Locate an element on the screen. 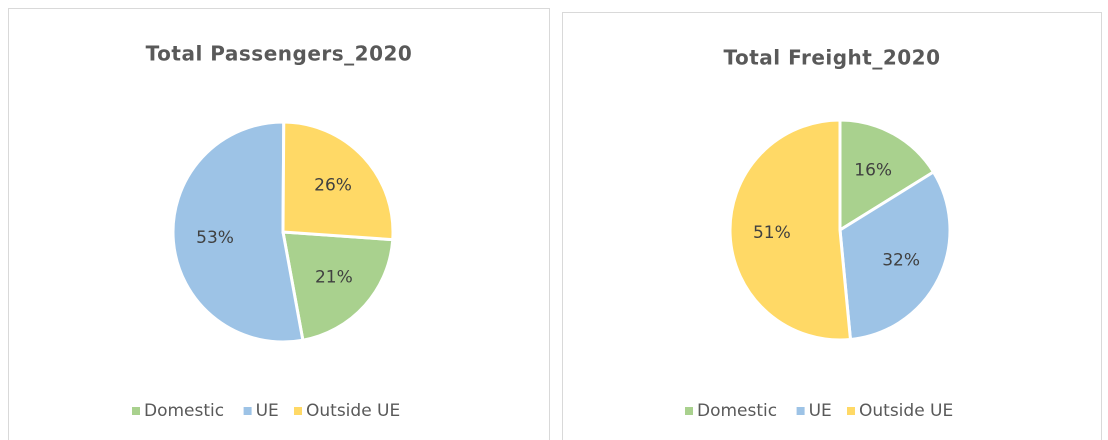  data-label: 26% is located at coordinates (333, 186).